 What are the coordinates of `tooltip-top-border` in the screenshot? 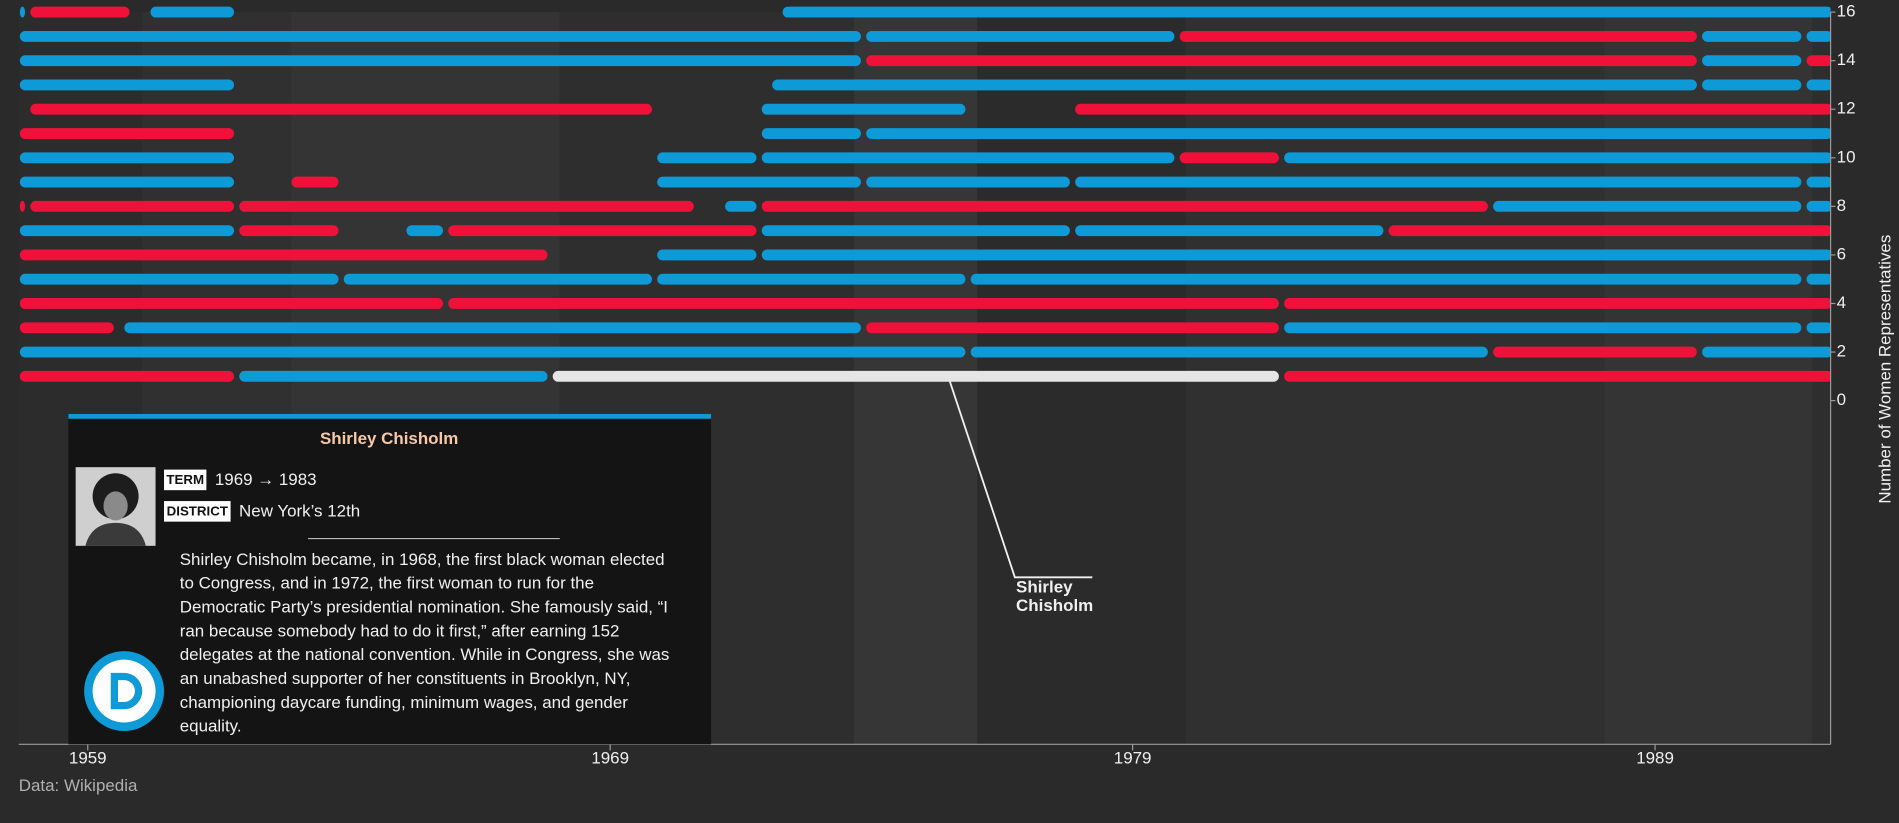 It's located at (390, 416).